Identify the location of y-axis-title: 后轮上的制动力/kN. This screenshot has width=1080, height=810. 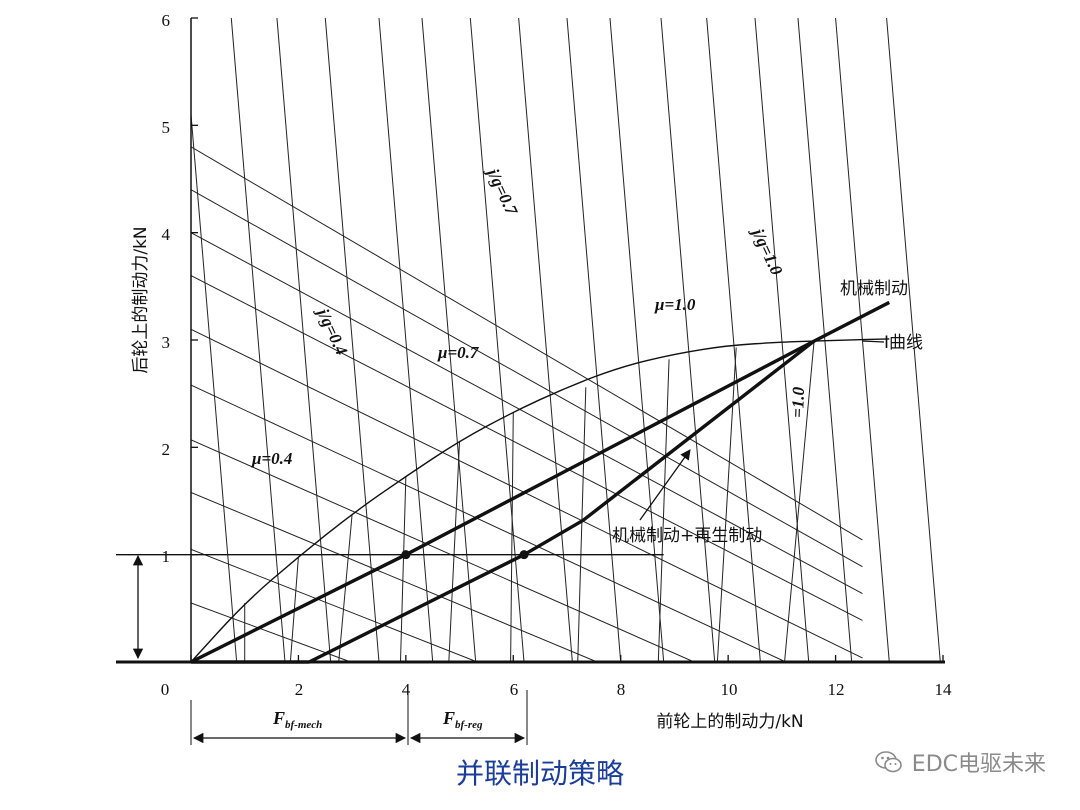
(141, 299).